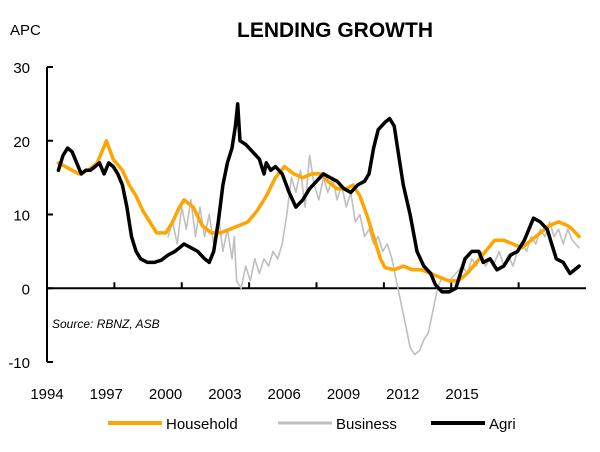 The width and height of the screenshot is (600, 452). I want to click on y-axis-tick-labels: 30 20 10 0 -10, so click(19, 216).